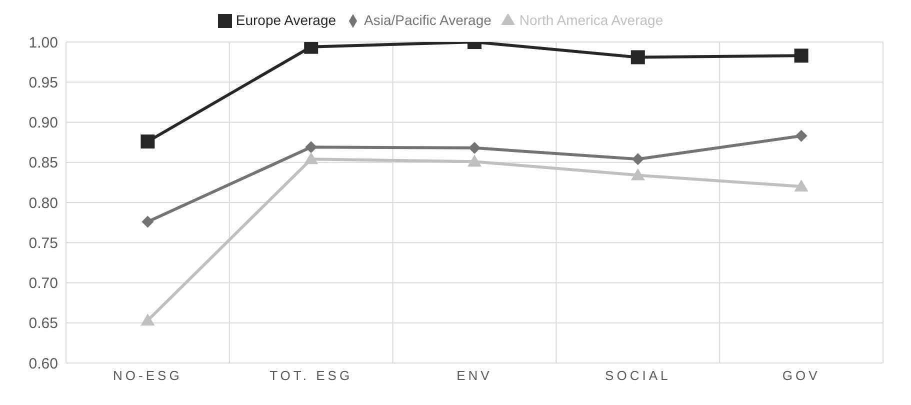 Image resolution: width=911 pixels, height=405 pixels. I want to click on y-tick-label: 0.60, so click(43, 363).